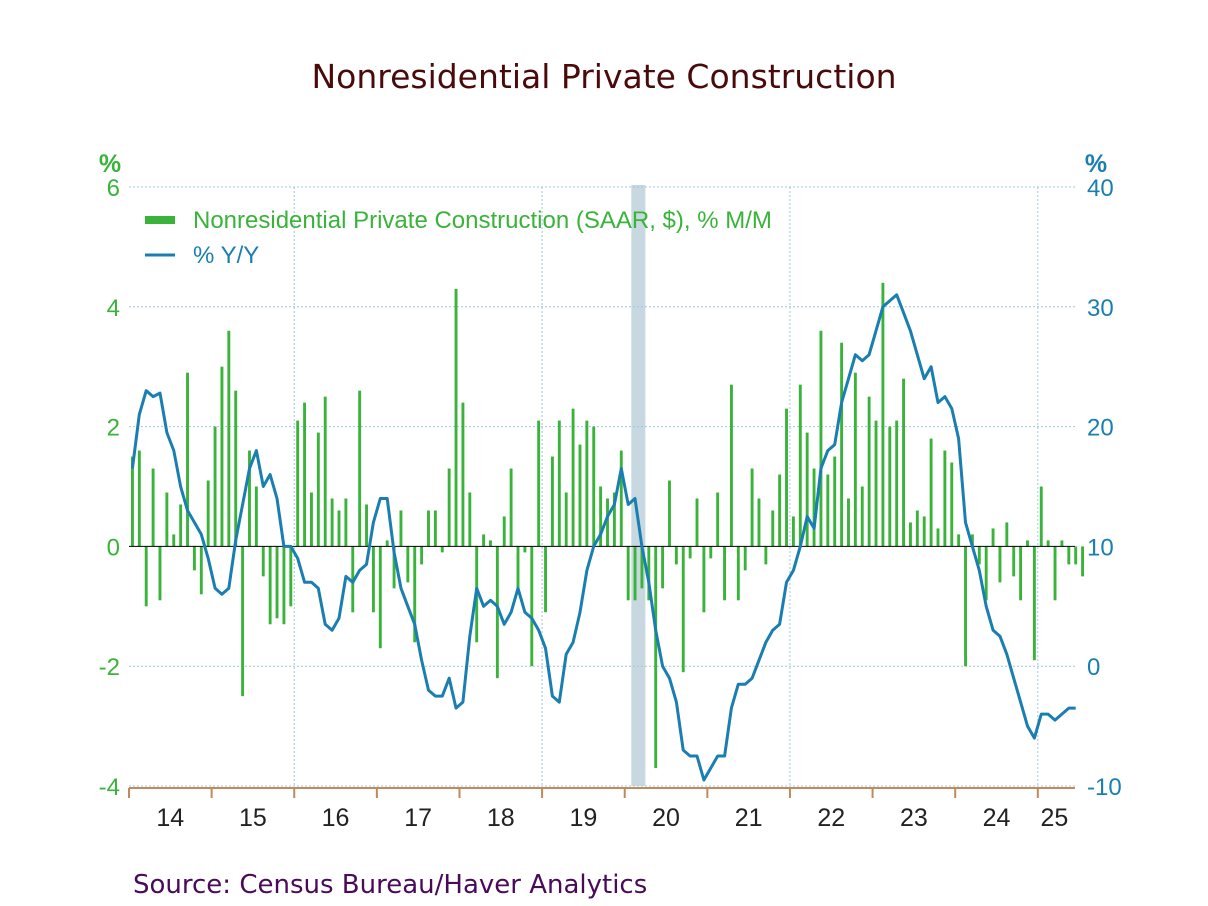  I want to click on source-note: Source: Census Bureau/Haver Analytics, so click(390, 885).